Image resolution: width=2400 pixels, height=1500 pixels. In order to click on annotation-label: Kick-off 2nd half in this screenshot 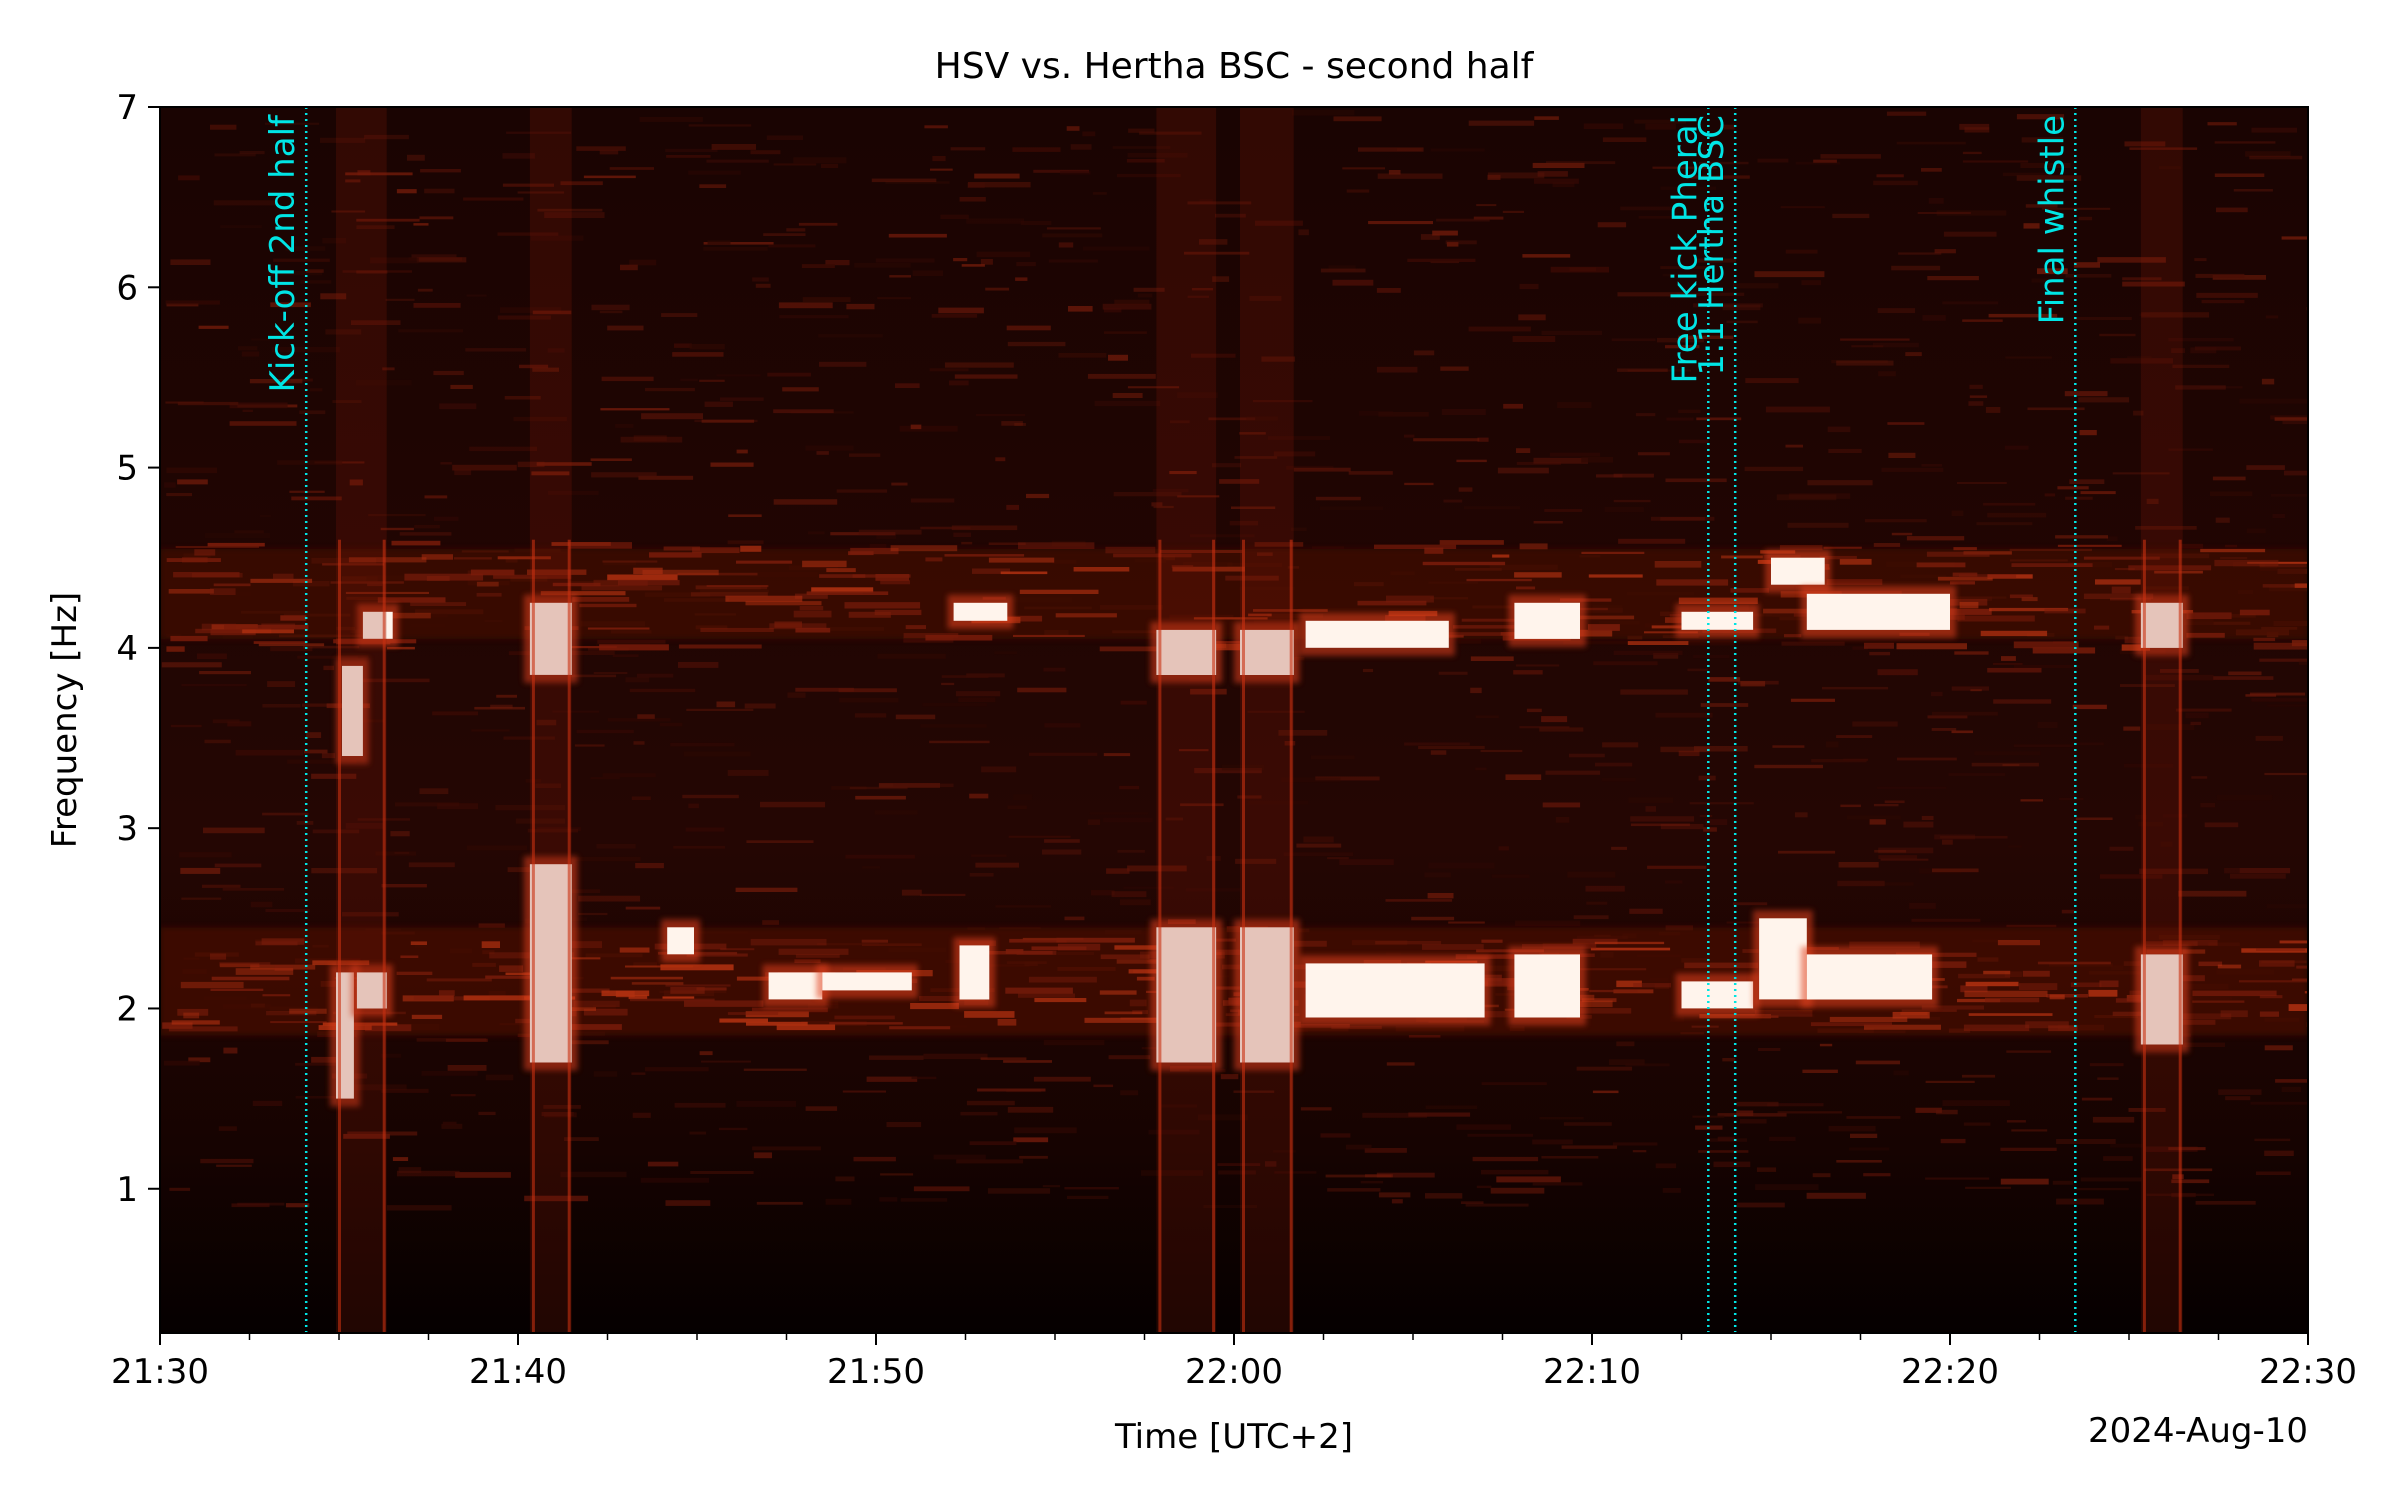, I will do `click(283, 253)`.